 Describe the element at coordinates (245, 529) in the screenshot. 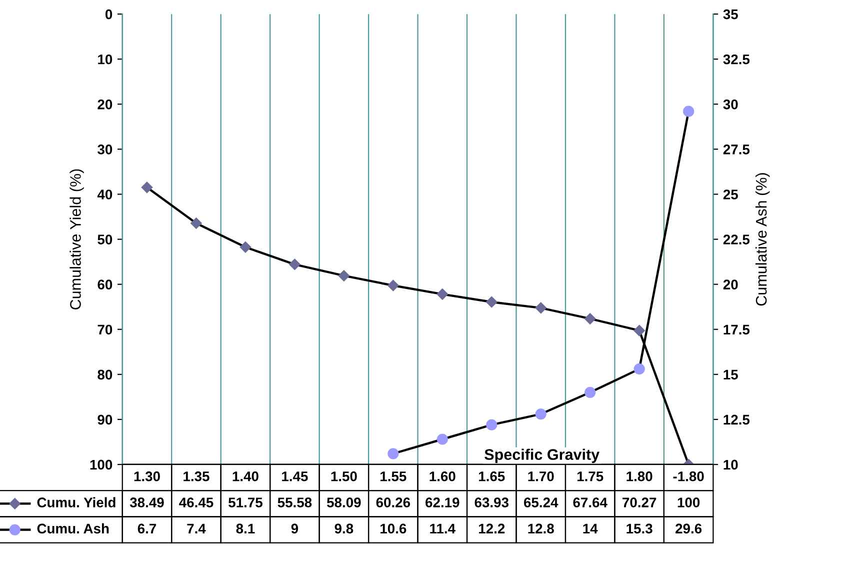

I see `text: 8.1` at that location.